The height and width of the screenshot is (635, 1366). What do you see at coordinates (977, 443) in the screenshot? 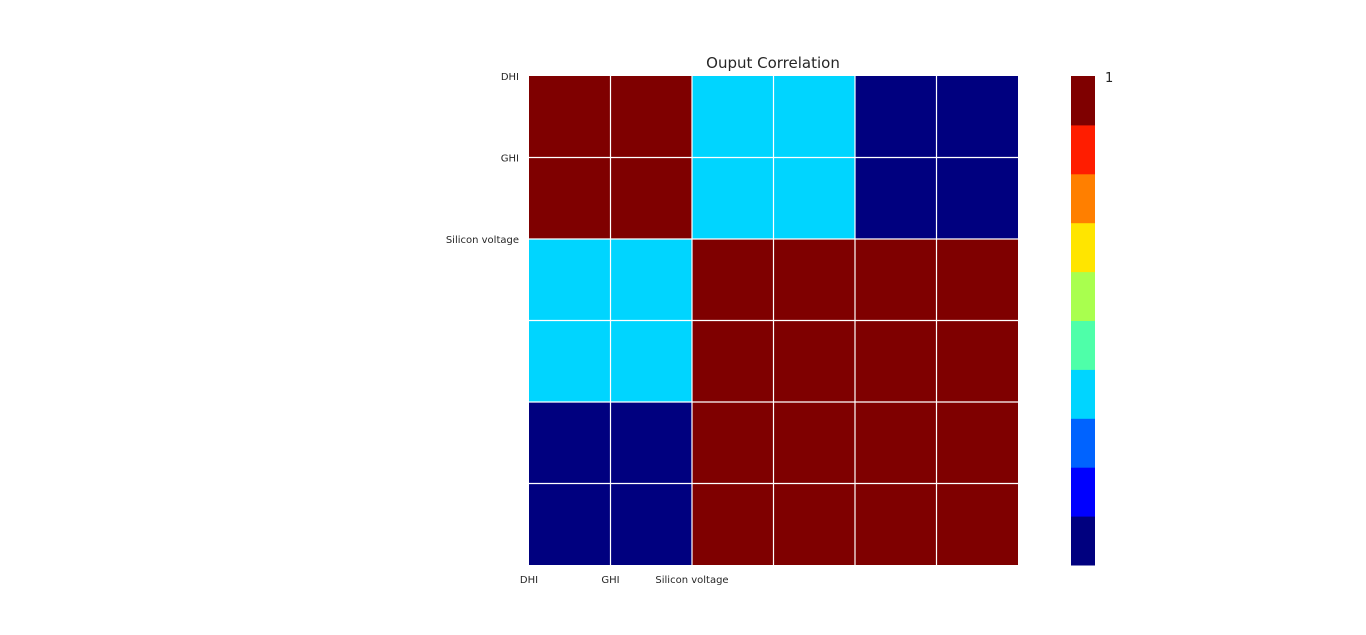
I see `heatmap-cell-r4-c5` at bounding box center [977, 443].